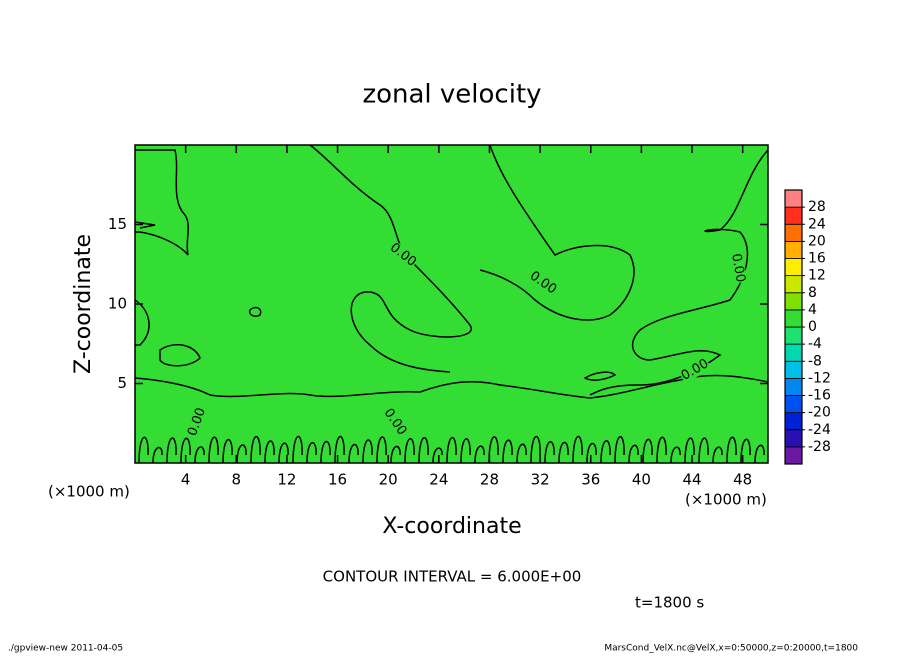  Describe the element at coordinates (337, 480) in the screenshot. I see `x-tick-label: 16` at that location.